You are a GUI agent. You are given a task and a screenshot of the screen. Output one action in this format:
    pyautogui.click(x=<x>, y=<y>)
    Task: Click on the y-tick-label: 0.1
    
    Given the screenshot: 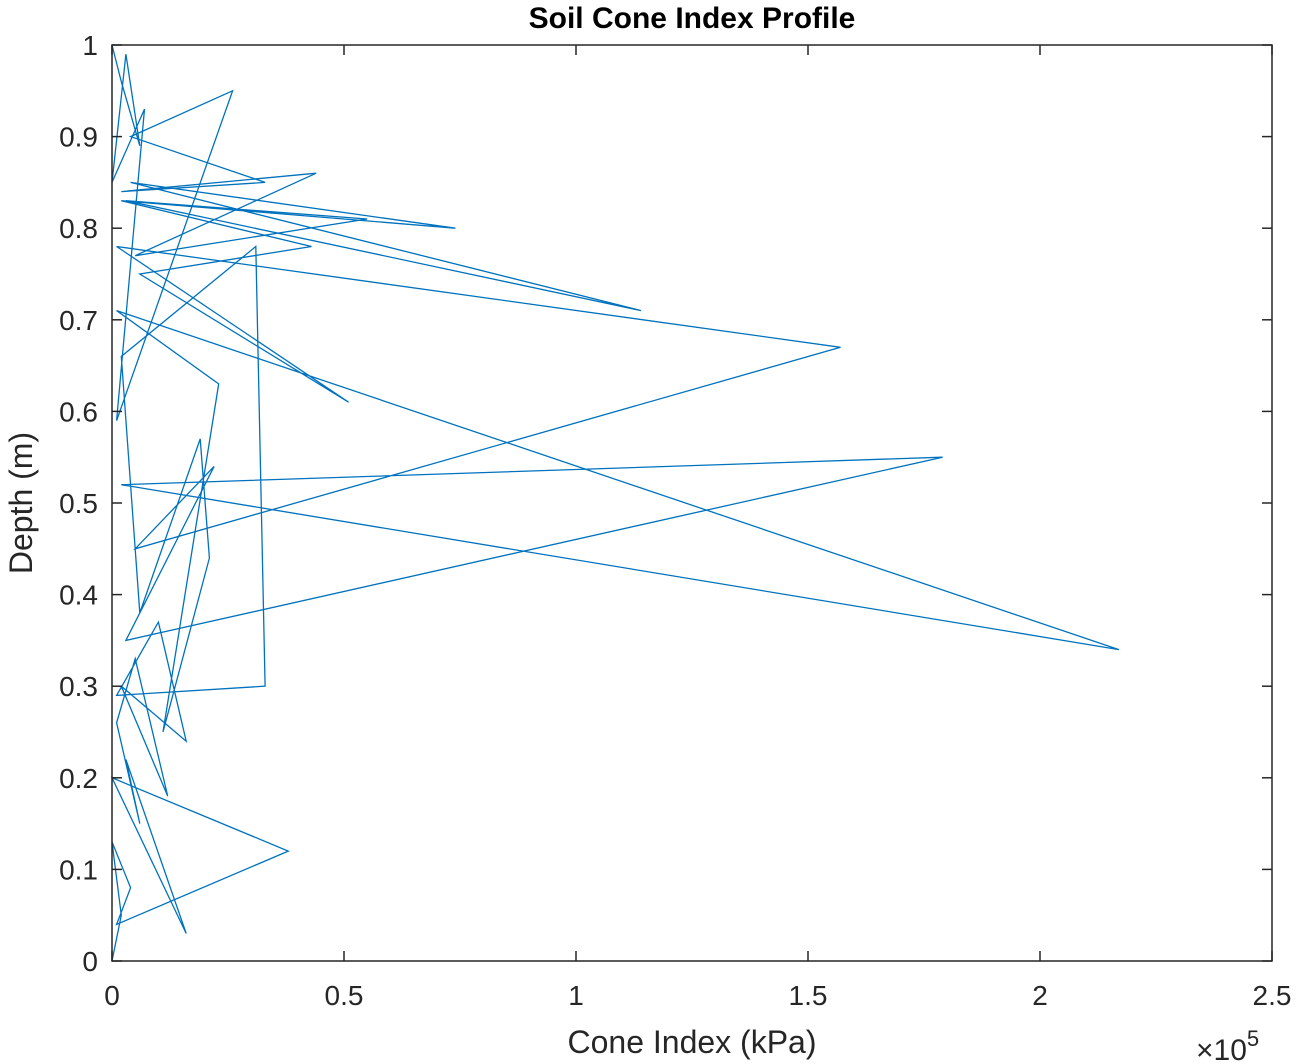 What is the action you would take?
    pyautogui.click(x=78, y=869)
    